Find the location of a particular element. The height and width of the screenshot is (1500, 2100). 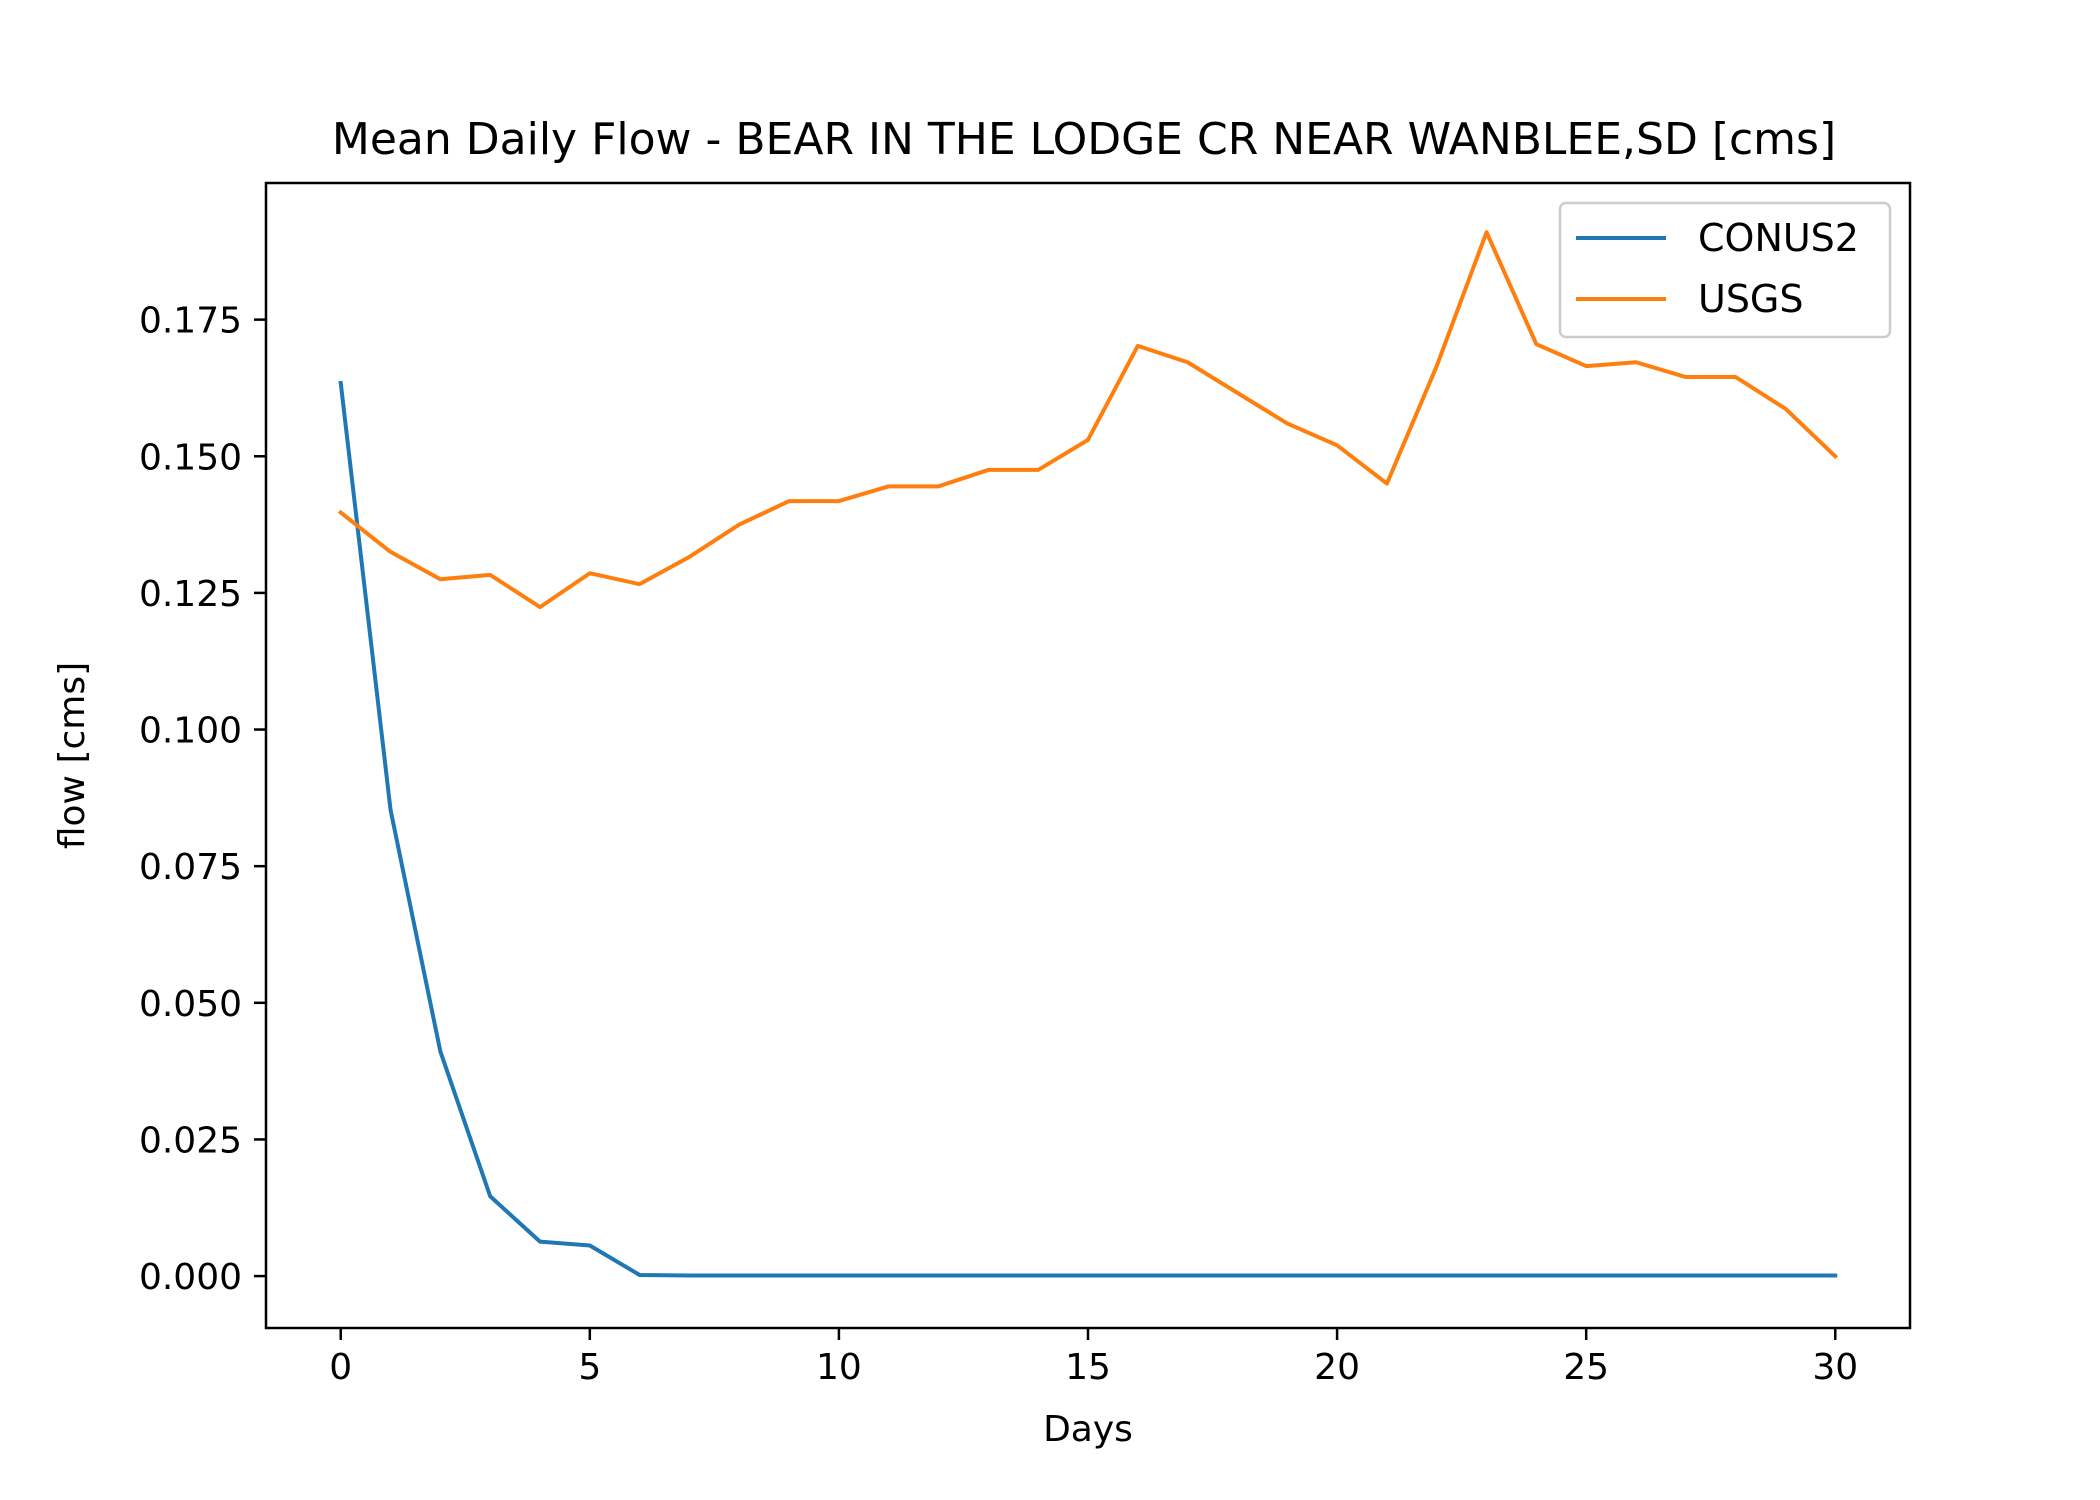

y-tick-label: 0.000 is located at coordinates (190, 1277).